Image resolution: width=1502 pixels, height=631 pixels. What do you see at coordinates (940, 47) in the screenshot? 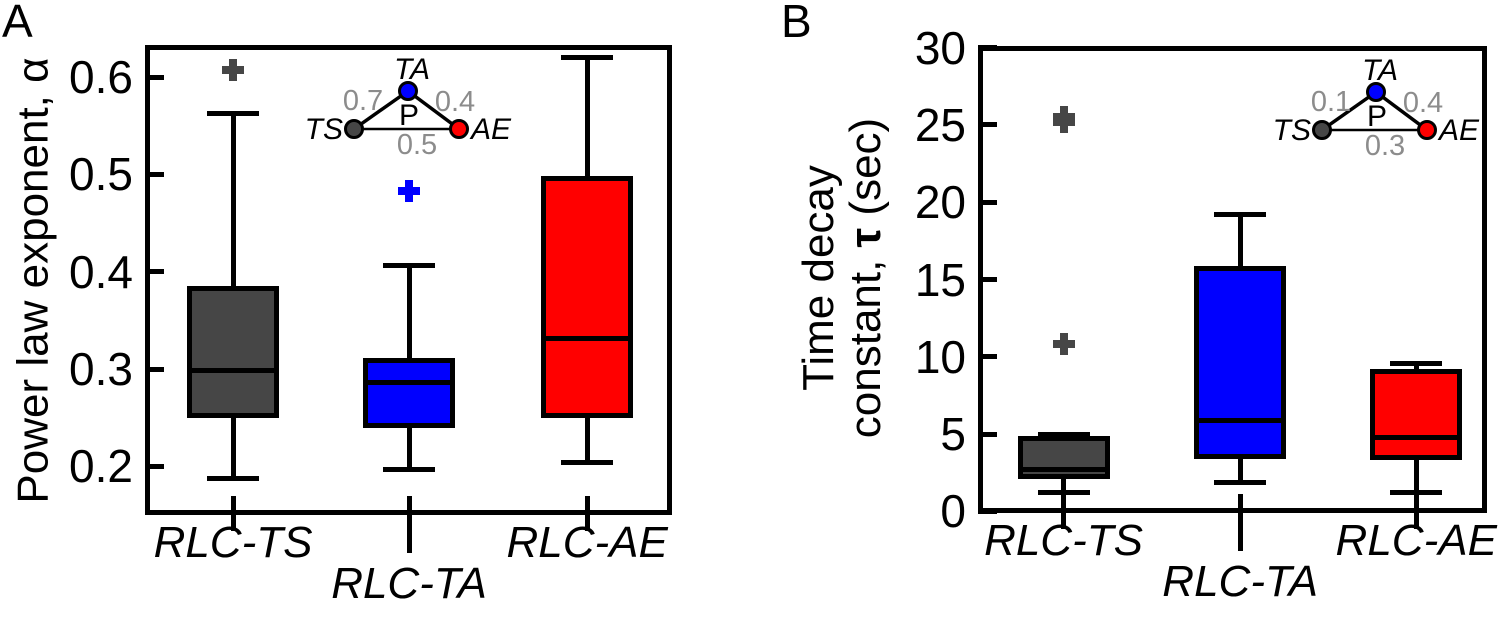
I see `y-tick-label: 30` at bounding box center [940, 47].